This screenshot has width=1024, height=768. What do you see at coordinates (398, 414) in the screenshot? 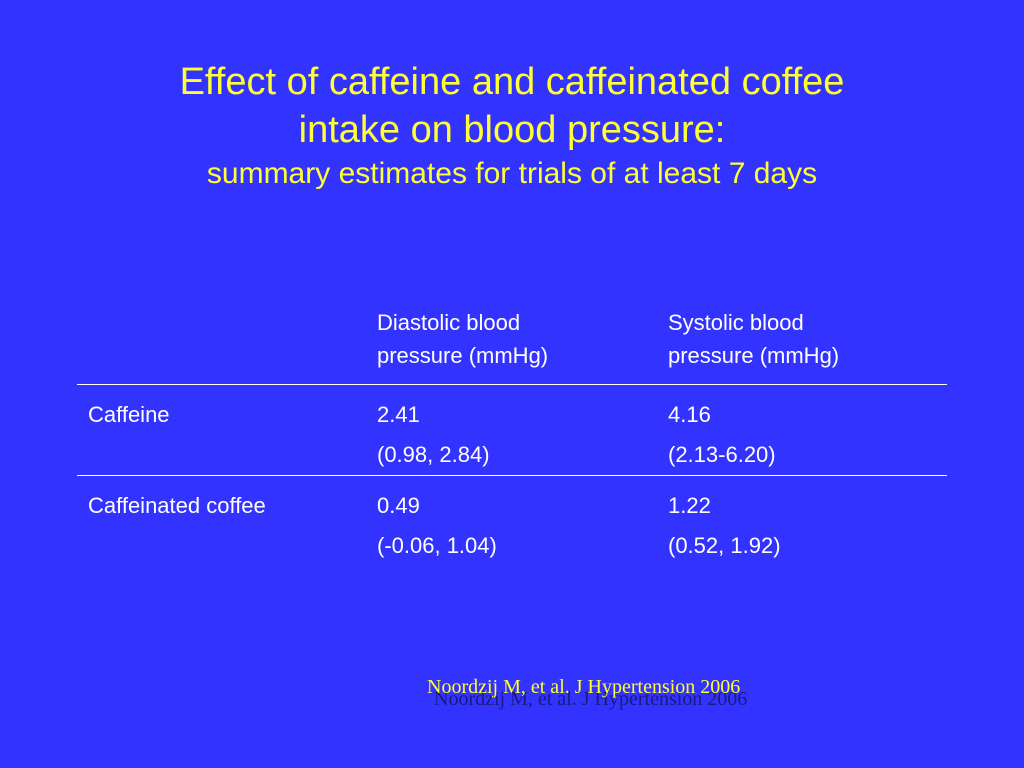
I see `diastolic-estimate: 2.41` at bounding box center [398, 414].